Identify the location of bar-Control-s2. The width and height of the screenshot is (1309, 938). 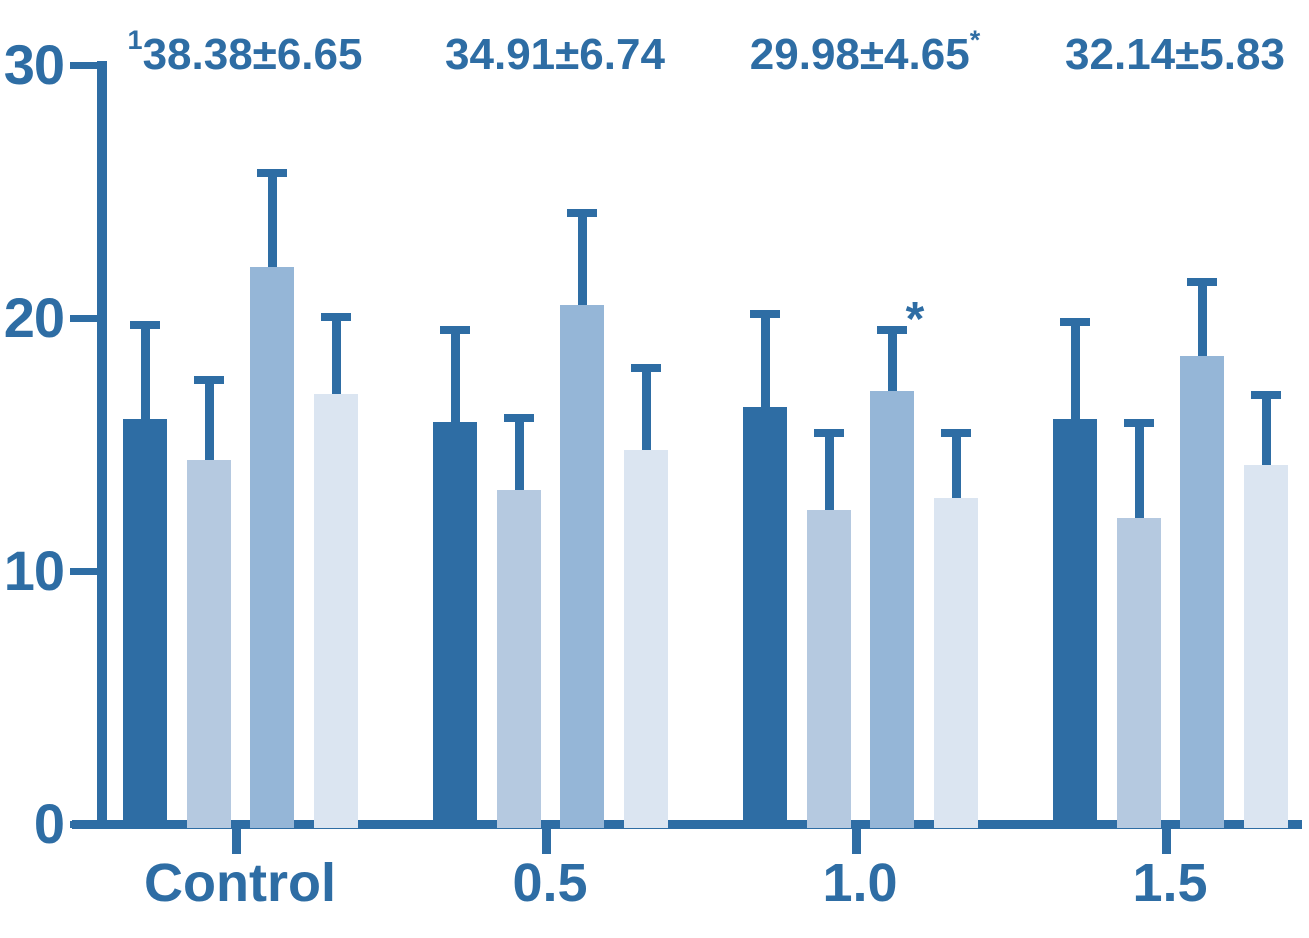
(209, 644).